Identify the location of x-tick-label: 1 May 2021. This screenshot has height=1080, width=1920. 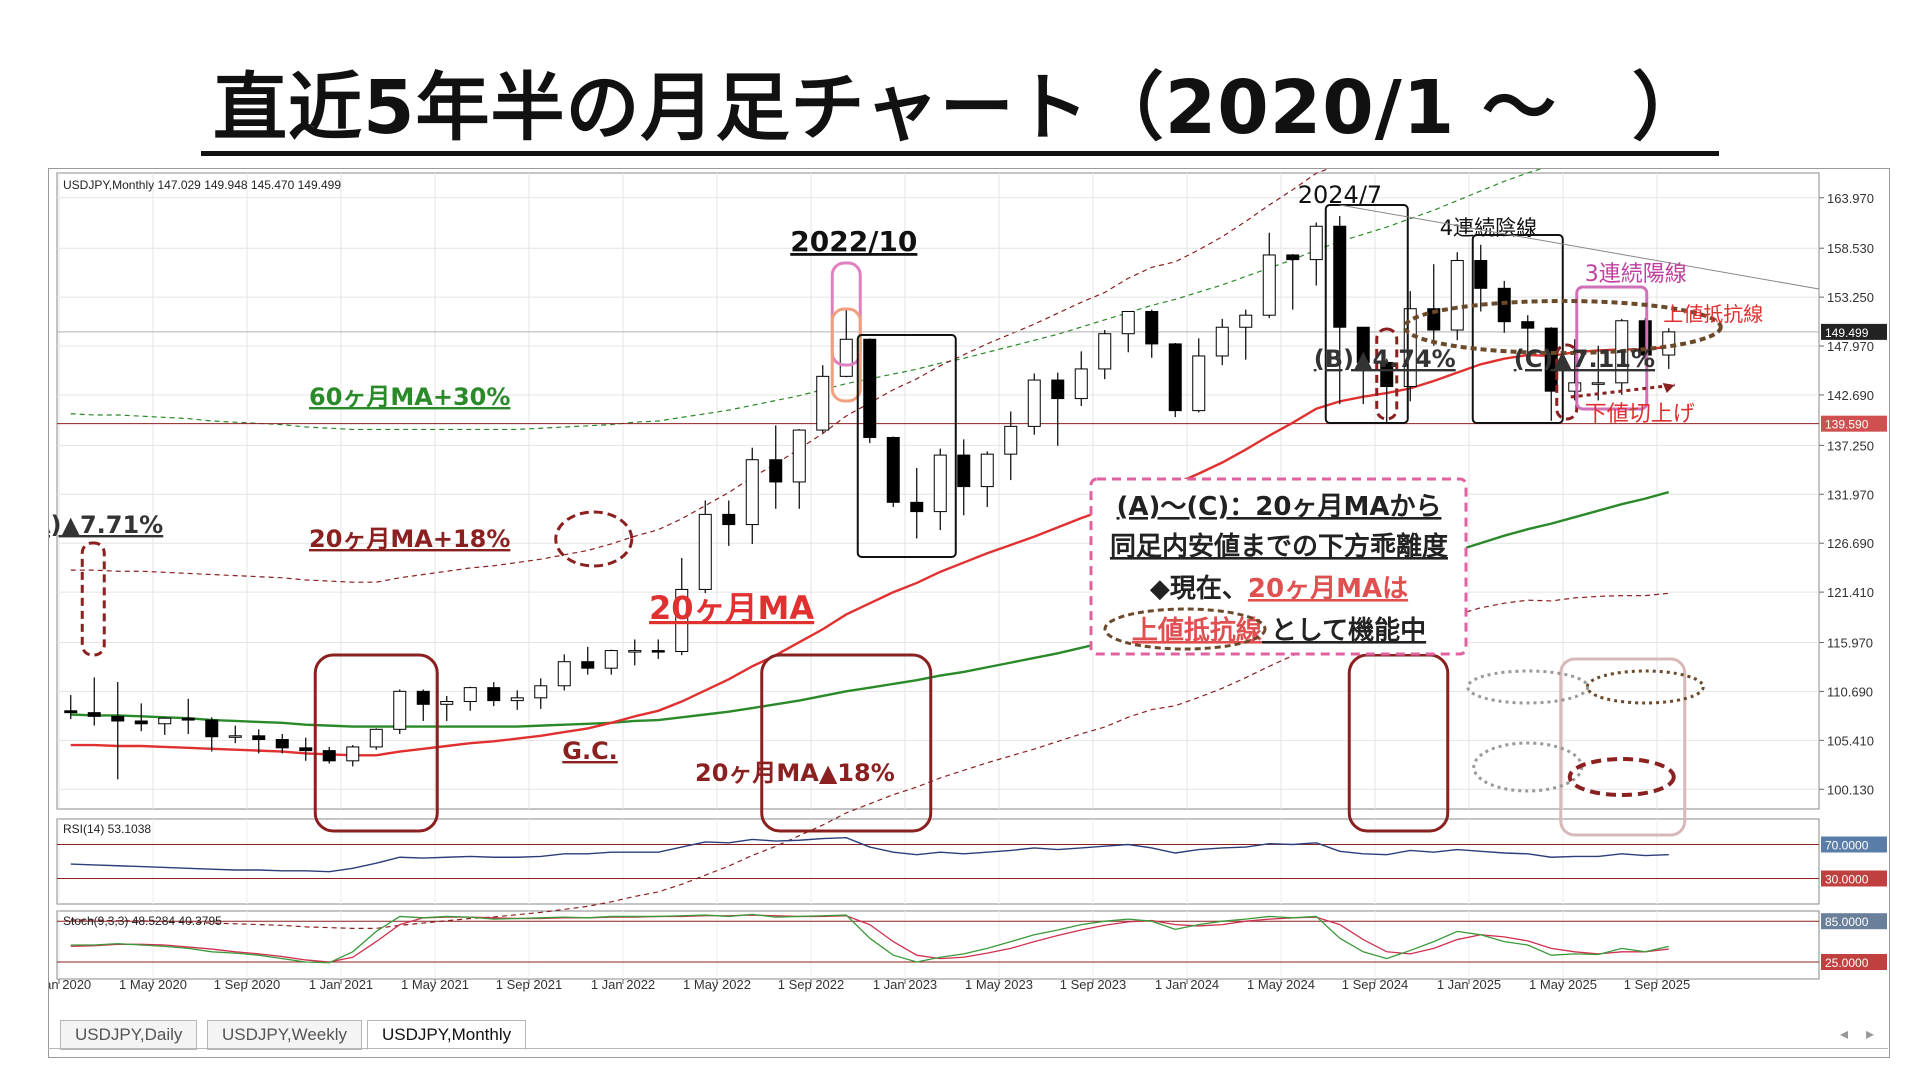
(435, 984).